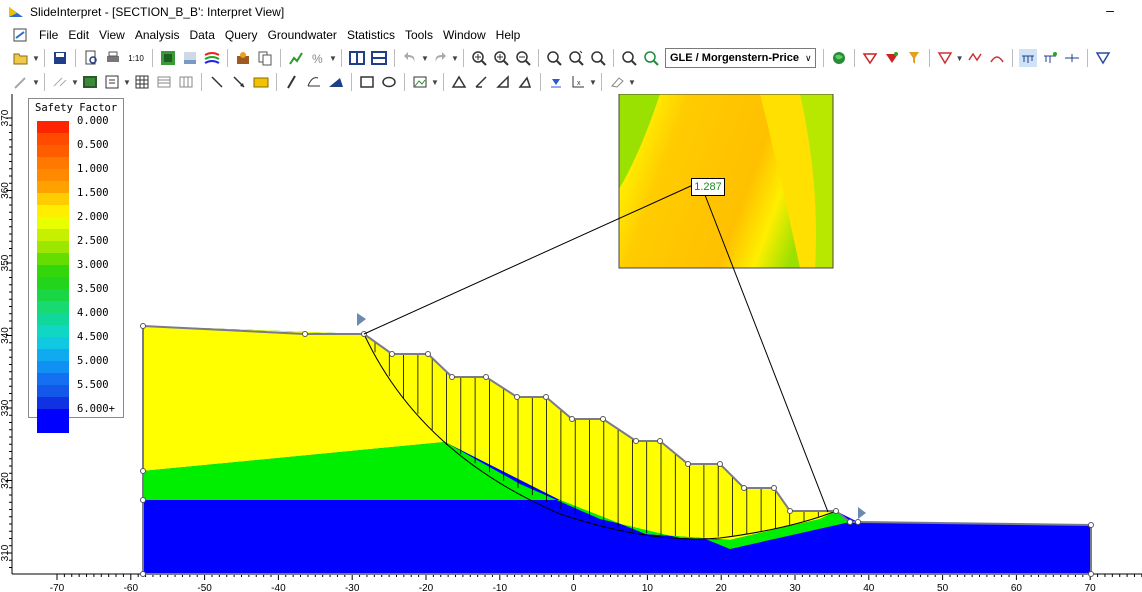 This screenshot has height=592, width=1142. Describe the element at coordinates (629, 58) in the screenshot. I see `zoom-slope-icon` at that location.